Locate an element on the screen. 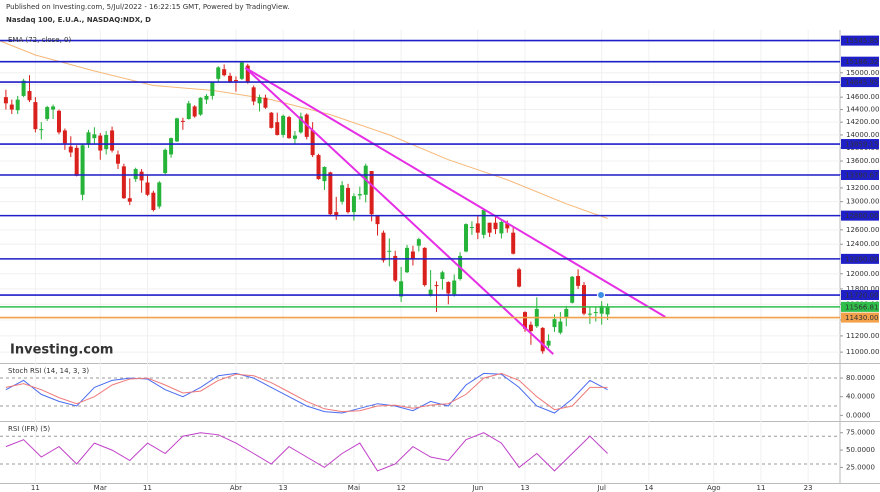 The height and width of the screenshot is (492, 880). level-label: 11720.00 is located at coordinates (861, 296).